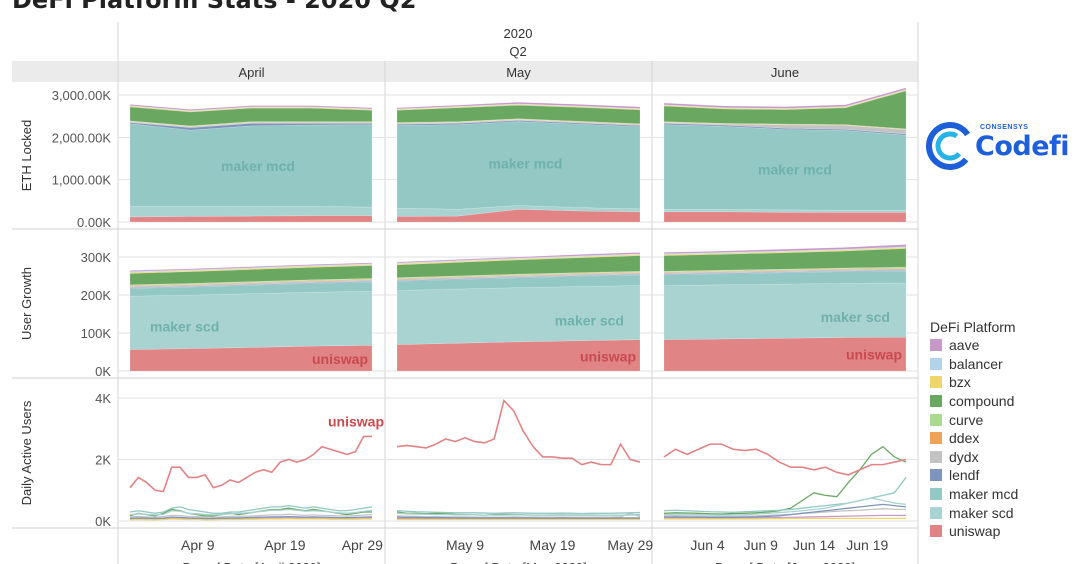  What do you see at coordinates (518, 33) in the screenshot?
I see `header-year: 2020` at bounding box center [518, 33].